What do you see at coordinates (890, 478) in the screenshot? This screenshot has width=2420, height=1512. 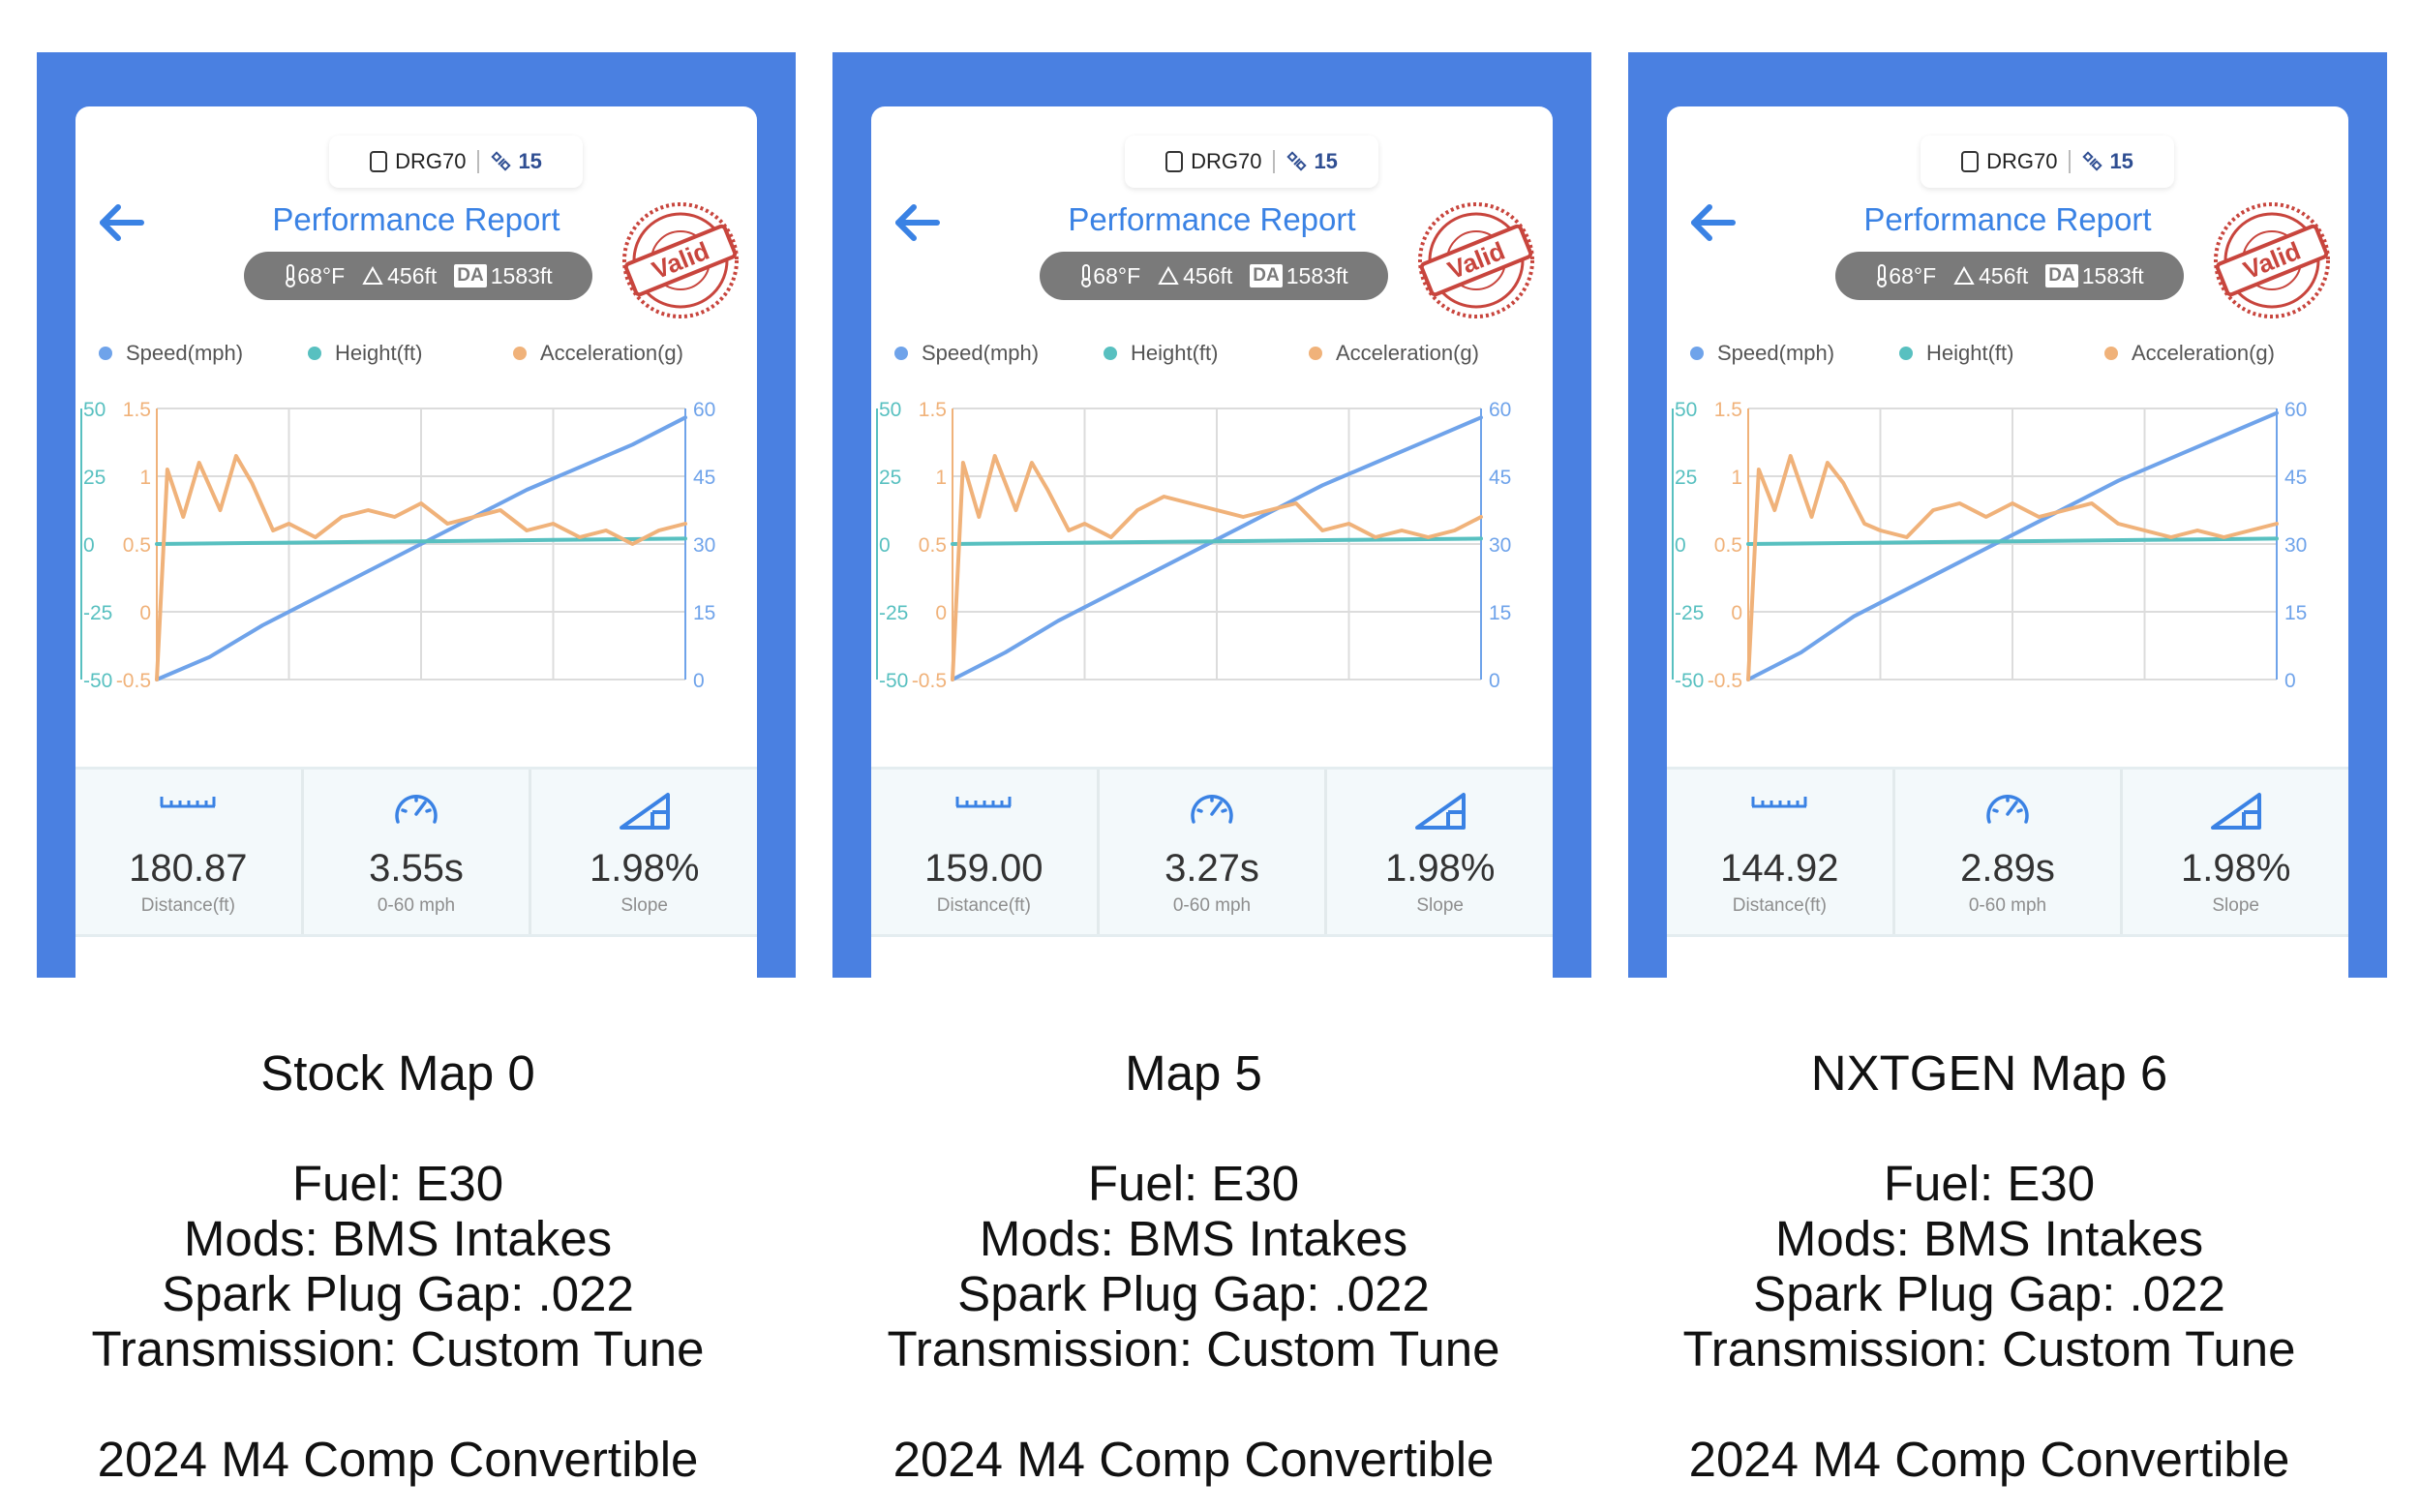 I see `tick-label-height: 25` at bounding box center [890, 478].